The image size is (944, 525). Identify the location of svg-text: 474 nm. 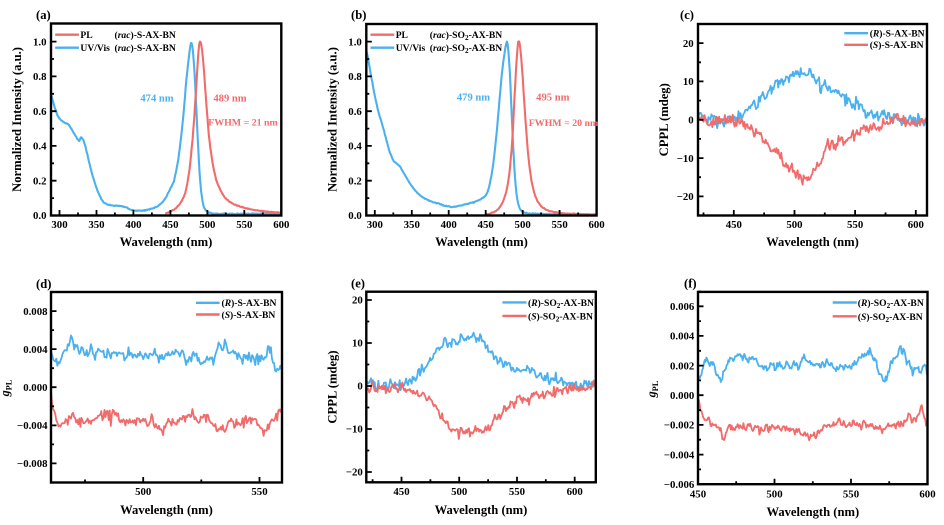
(156, 99).